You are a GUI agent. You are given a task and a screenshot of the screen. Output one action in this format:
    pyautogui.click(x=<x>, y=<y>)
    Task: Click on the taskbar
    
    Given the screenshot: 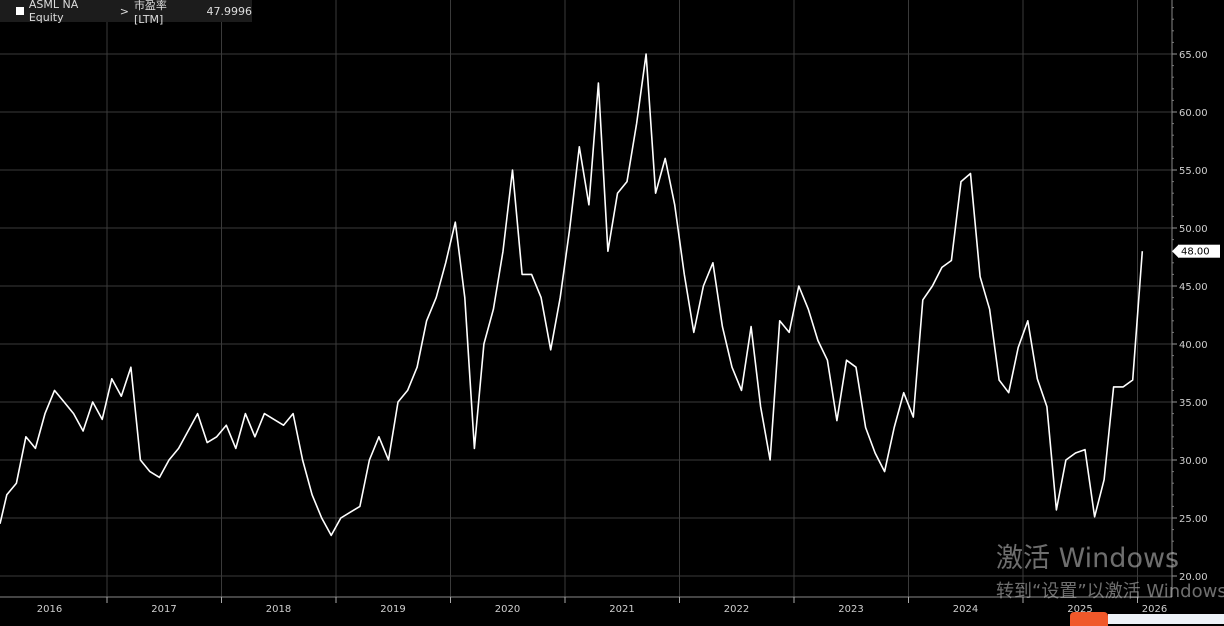 What is the action you would take?
    pyautogui.click(x=1166, y=619)
    